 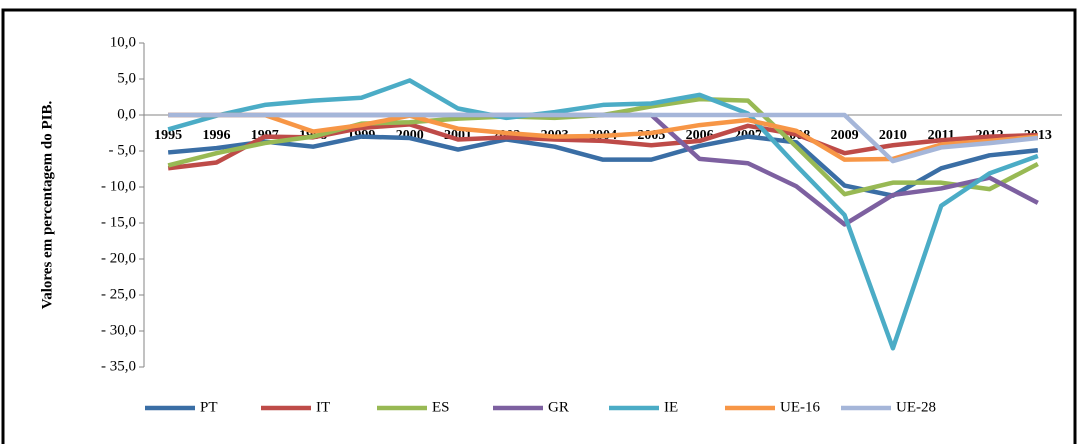 I want to click on y-tick-label: 10,0, so click(x=123, y=42).